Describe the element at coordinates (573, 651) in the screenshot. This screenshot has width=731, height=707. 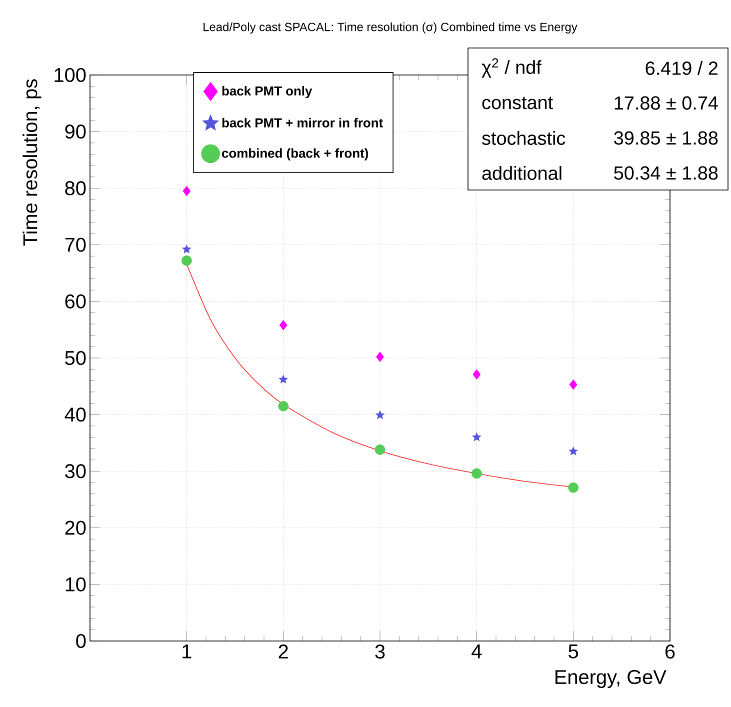
I see `x-tick-label: 5` at that location.